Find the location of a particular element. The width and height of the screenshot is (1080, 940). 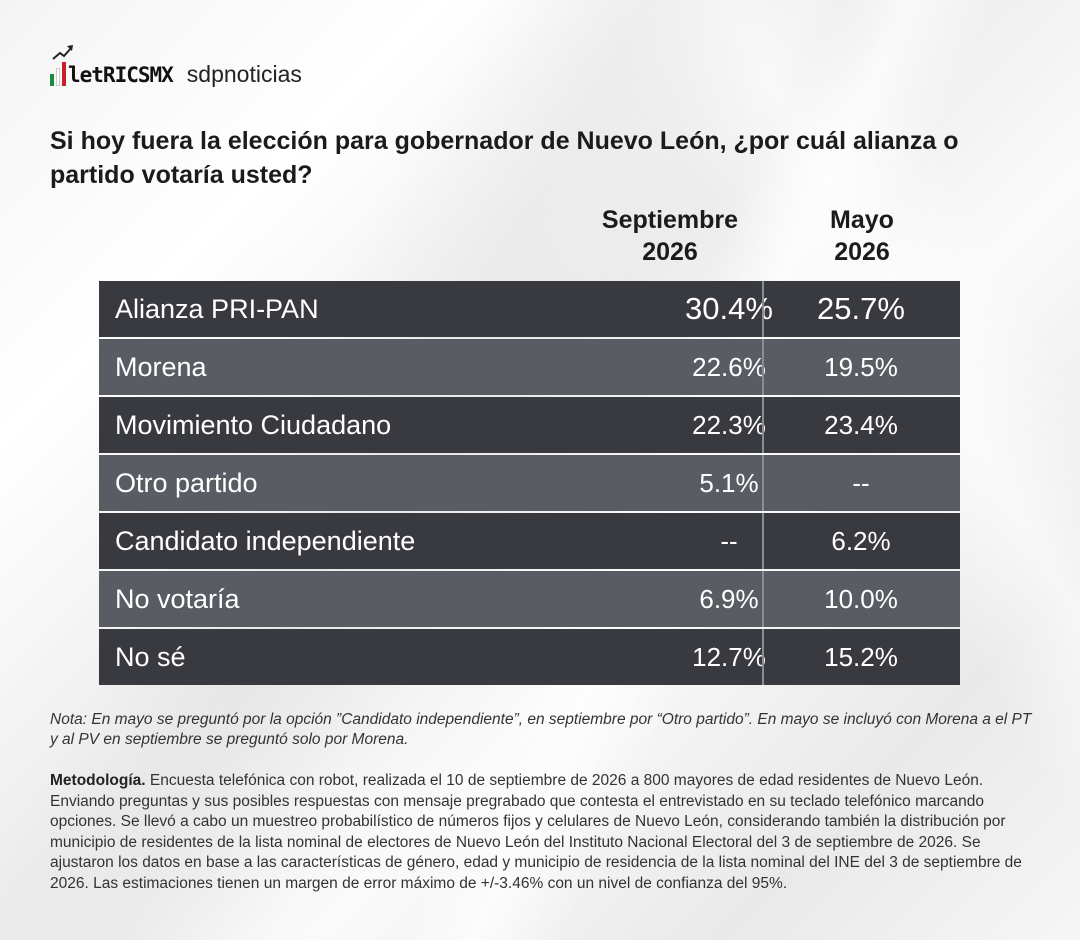

row-label: Otro partido is located at coordinates (186, 482).